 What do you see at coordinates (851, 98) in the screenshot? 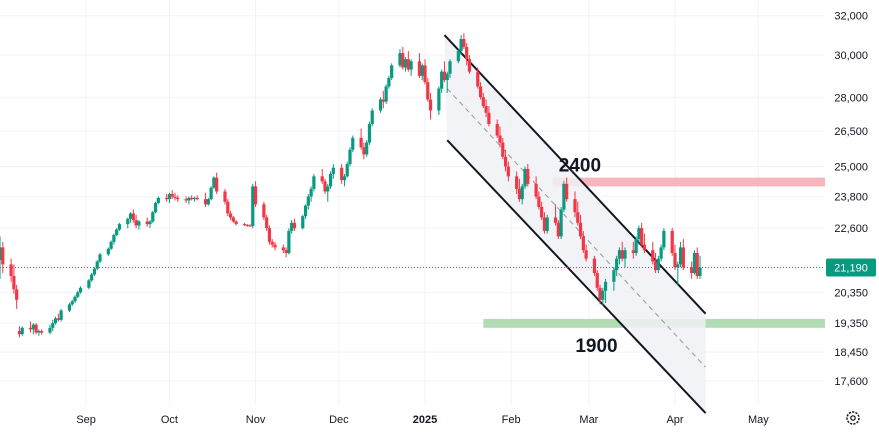
I see `y-tick-label: 28,000` at bounding box center [851, 98].